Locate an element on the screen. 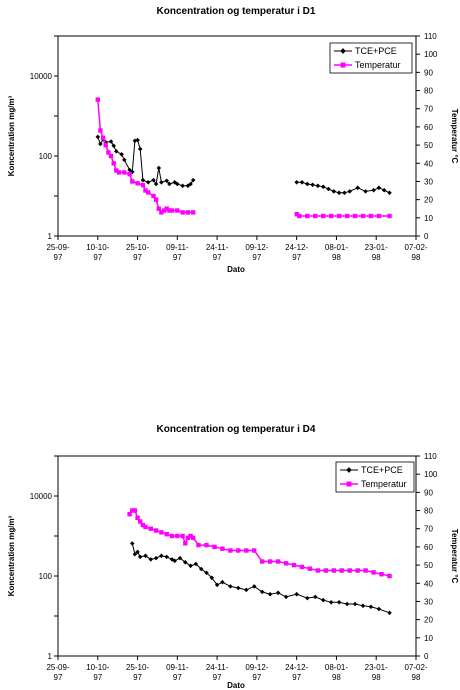 Image resolution: width=460 pixels, height=690 pixels. chart-d1-x-tick: 08-01- is located at coordinates (336, 247).